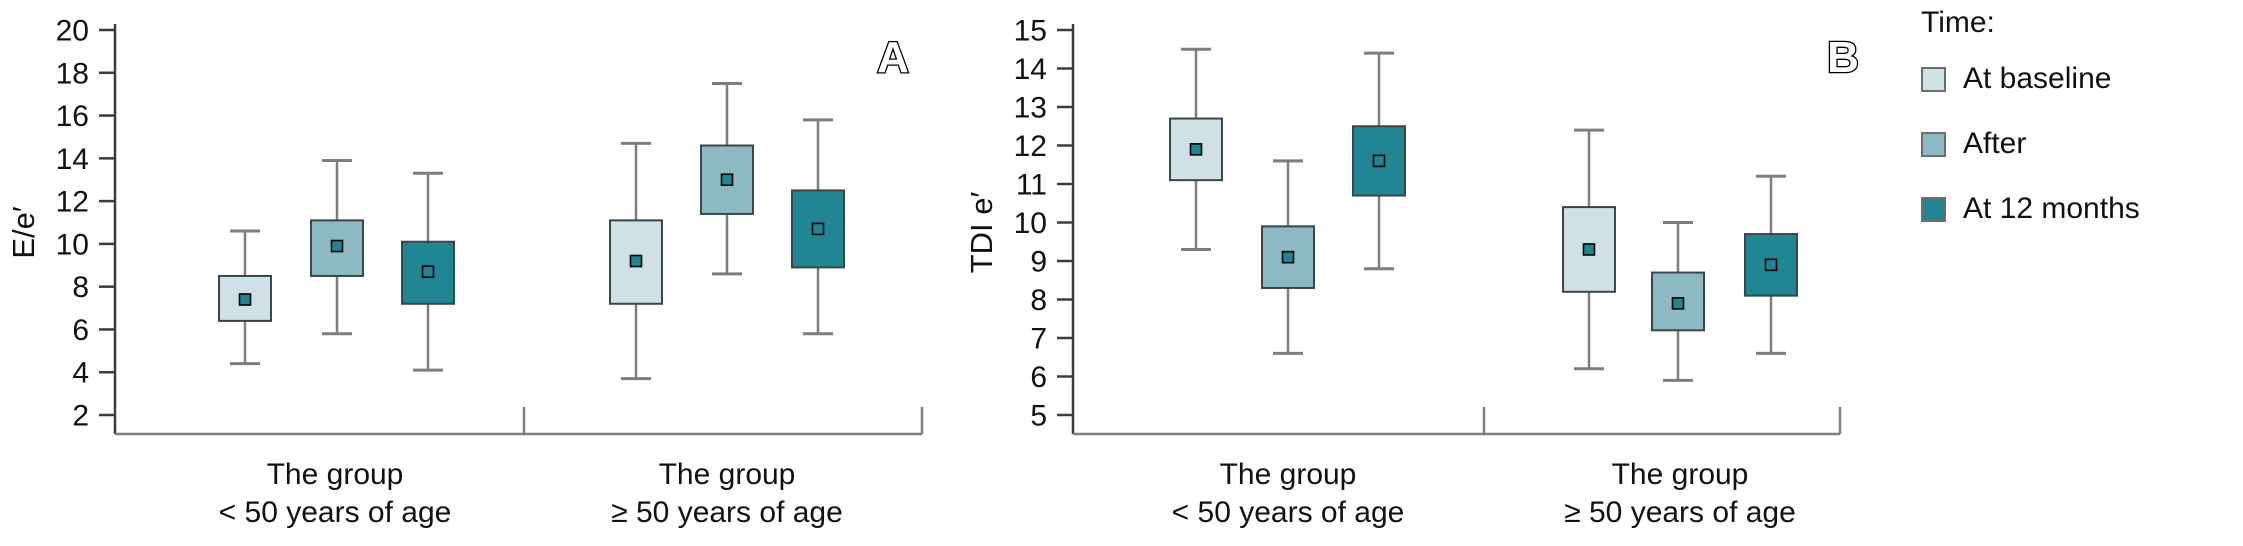 The height and width of the screenshot is (546, 2243). I want to click on box-A-g1-at-baseline, so click(245, 298).